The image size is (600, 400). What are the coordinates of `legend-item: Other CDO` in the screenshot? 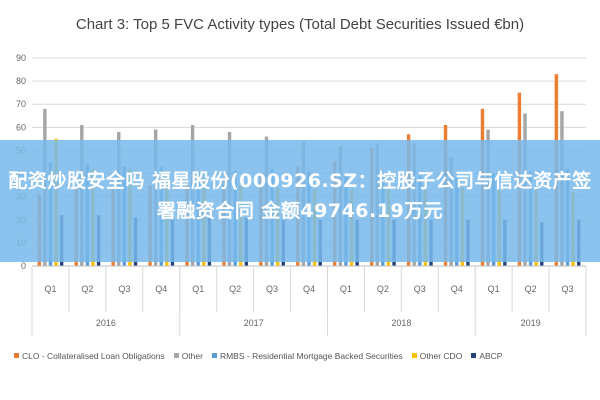 It's located at (437, 356).